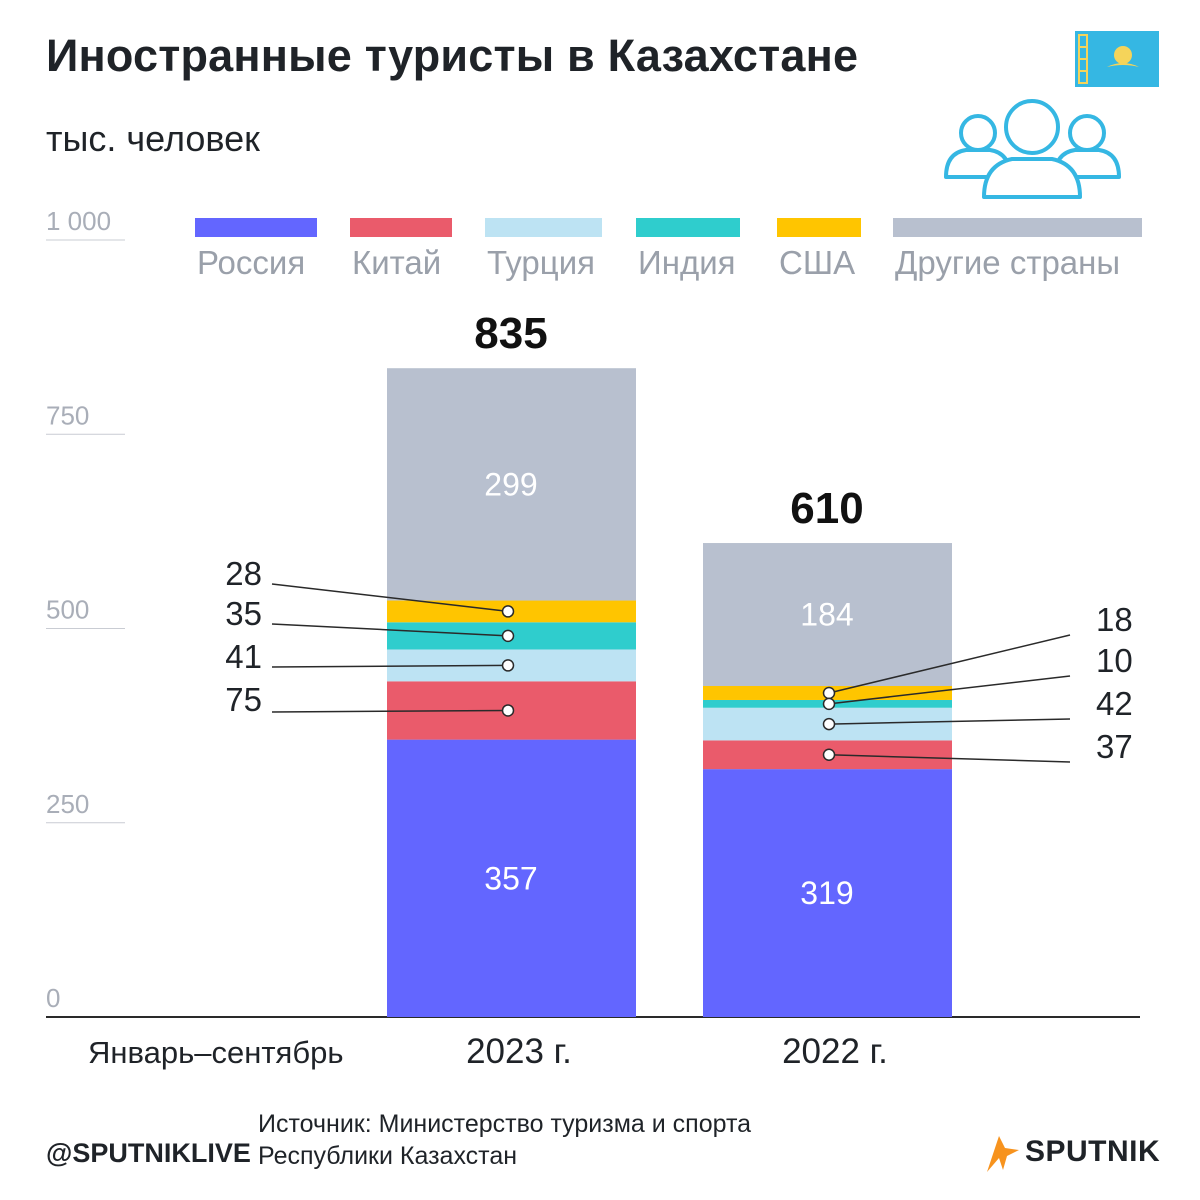 The width and height of the screenshot is (1200, 1200). Describe the element at coordinates (519, 1051) in the screenshot. I see `x-tick-label: 2023 г.` at that location.